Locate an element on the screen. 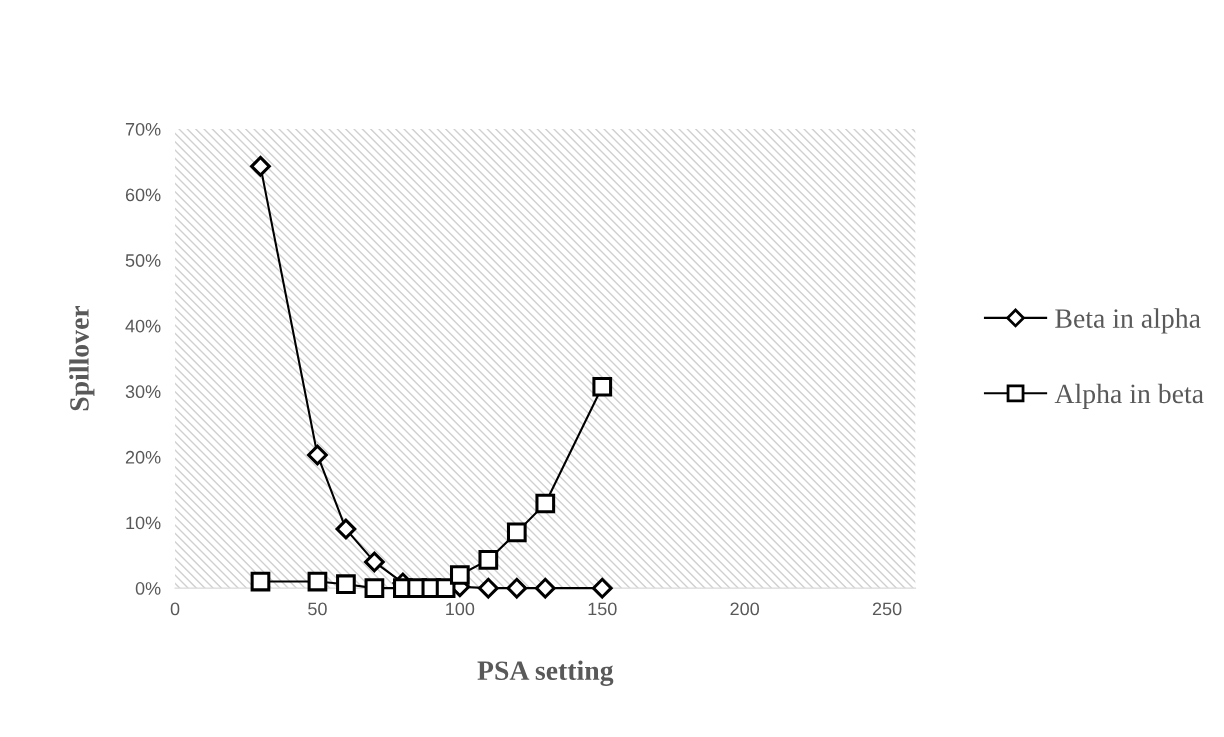 The height and width of the screenshot is (737, 1224). x-tick-label: 0 is located at coordinates (175, 609).